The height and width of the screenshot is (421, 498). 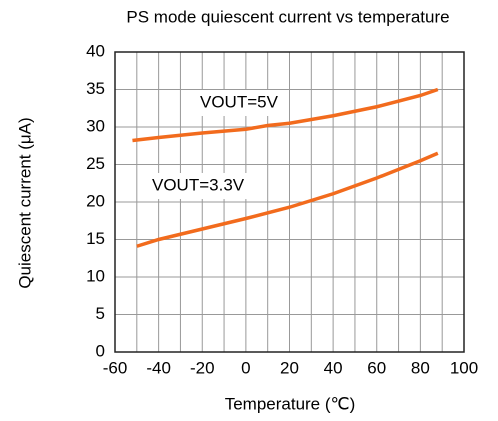 I want to click on x-tick-label: 40, so click(x=333, y=367).